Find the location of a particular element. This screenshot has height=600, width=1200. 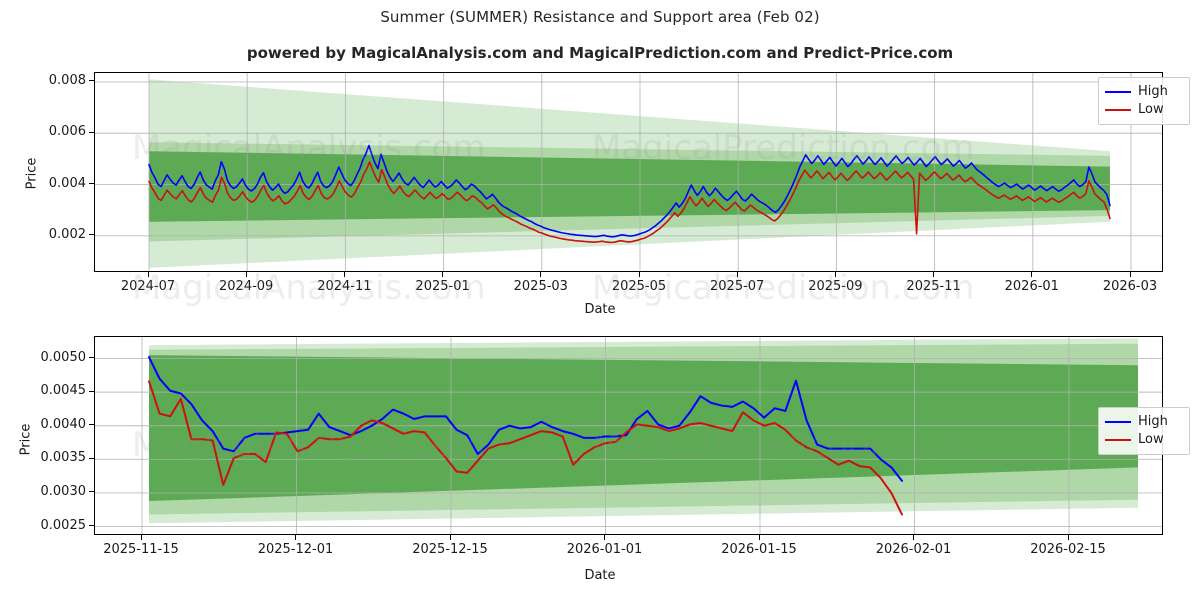

upper-x-tick-label: 2024-07 is located at coordinates (148, 286).